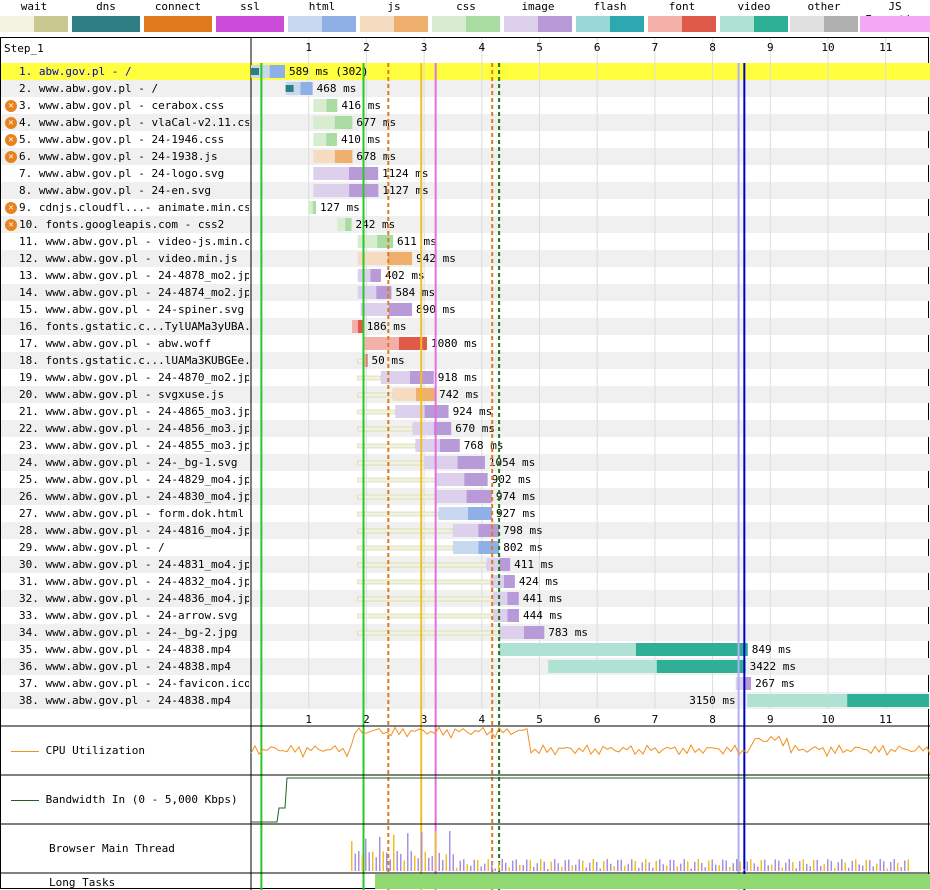 The width and height of the screenshot is (930, 890). Describe the element at coordinates (484, 445) in the screenshot. I see `request-duration: 768 ms` at that location.